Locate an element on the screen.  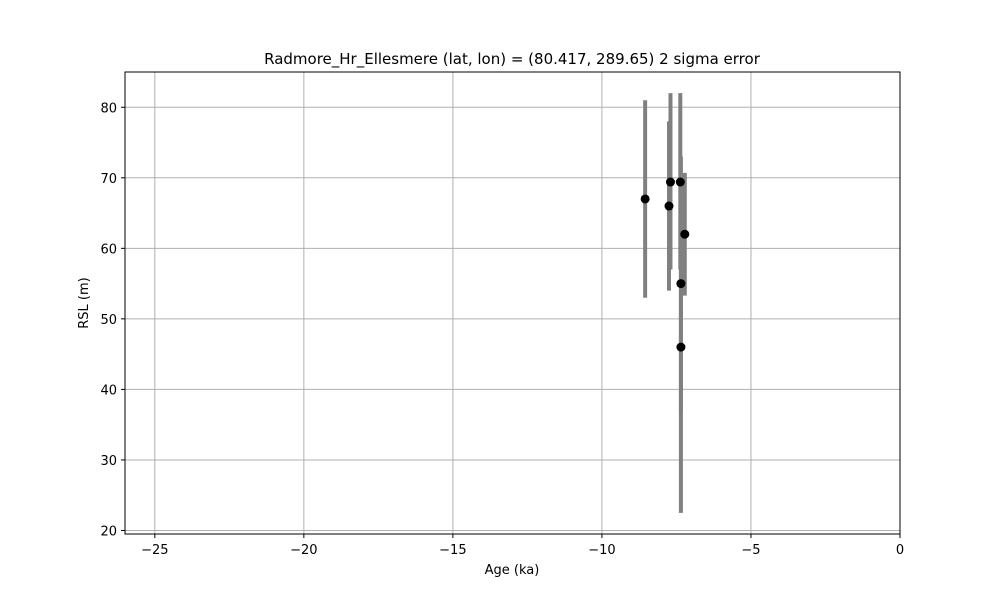
y-axis-label: RSL (m) is located at coordinates (84, 302).